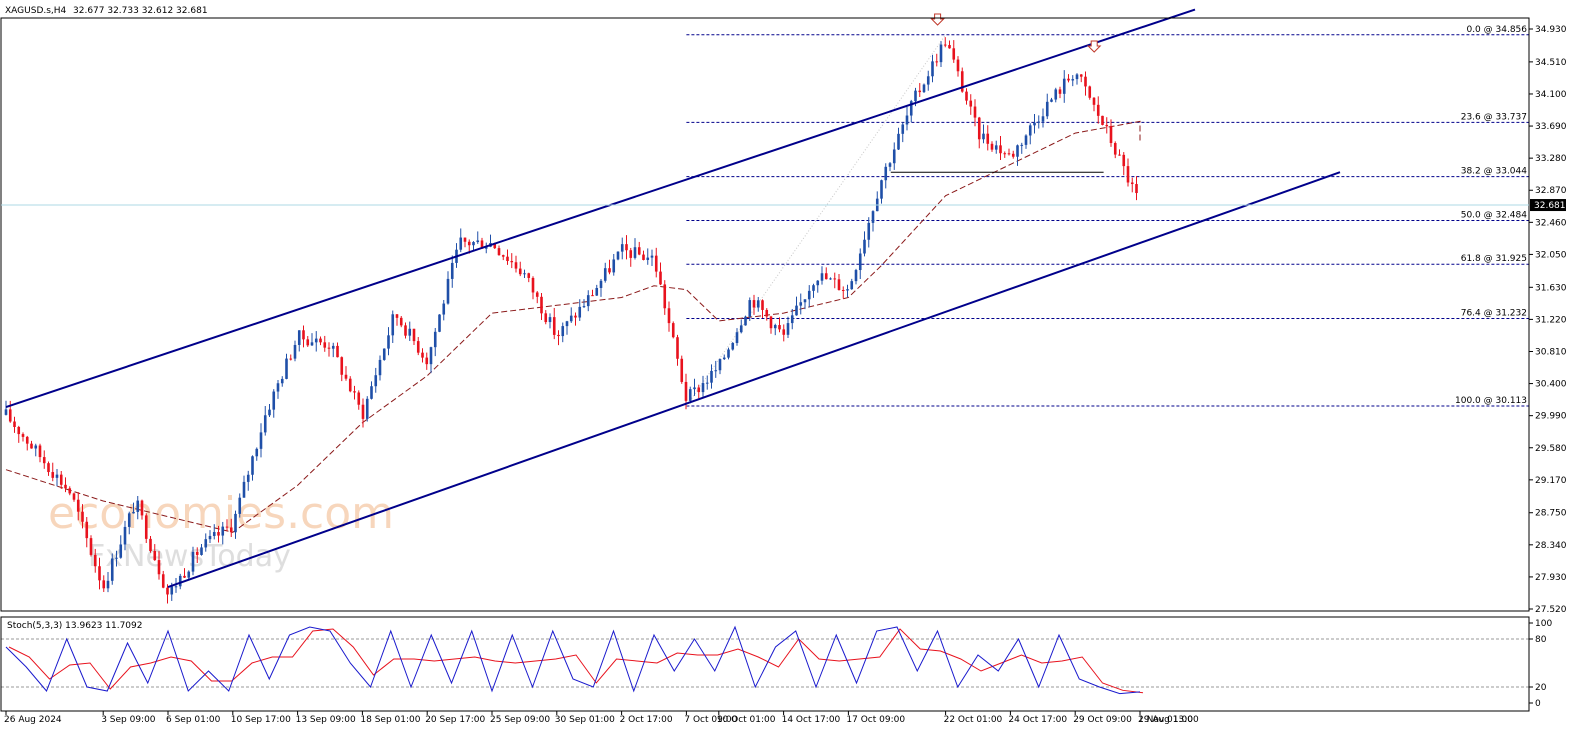 This screenshot has width=1596, height=743. What do you see at coordinates (1094, 46) in the screenshot?
I see `top-arrow-icon` at bounding box center [1094, 46].